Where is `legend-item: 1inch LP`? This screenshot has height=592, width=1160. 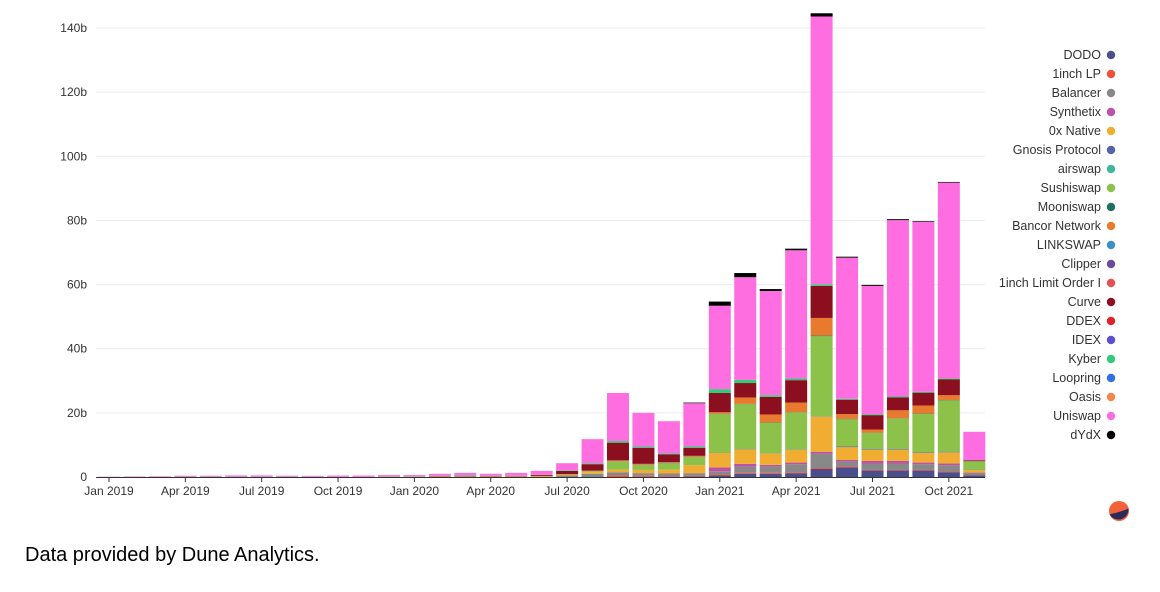 legend-item: 1inch LP is located at coordinates (1084, 74).